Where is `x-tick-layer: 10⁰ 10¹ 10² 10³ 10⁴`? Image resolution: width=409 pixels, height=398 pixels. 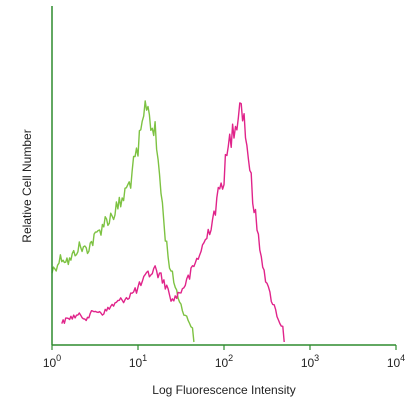 x-tick-layer: 10⁰ 10¹ 10² 10³ 10⁴ is located at coordinates (224, 357).